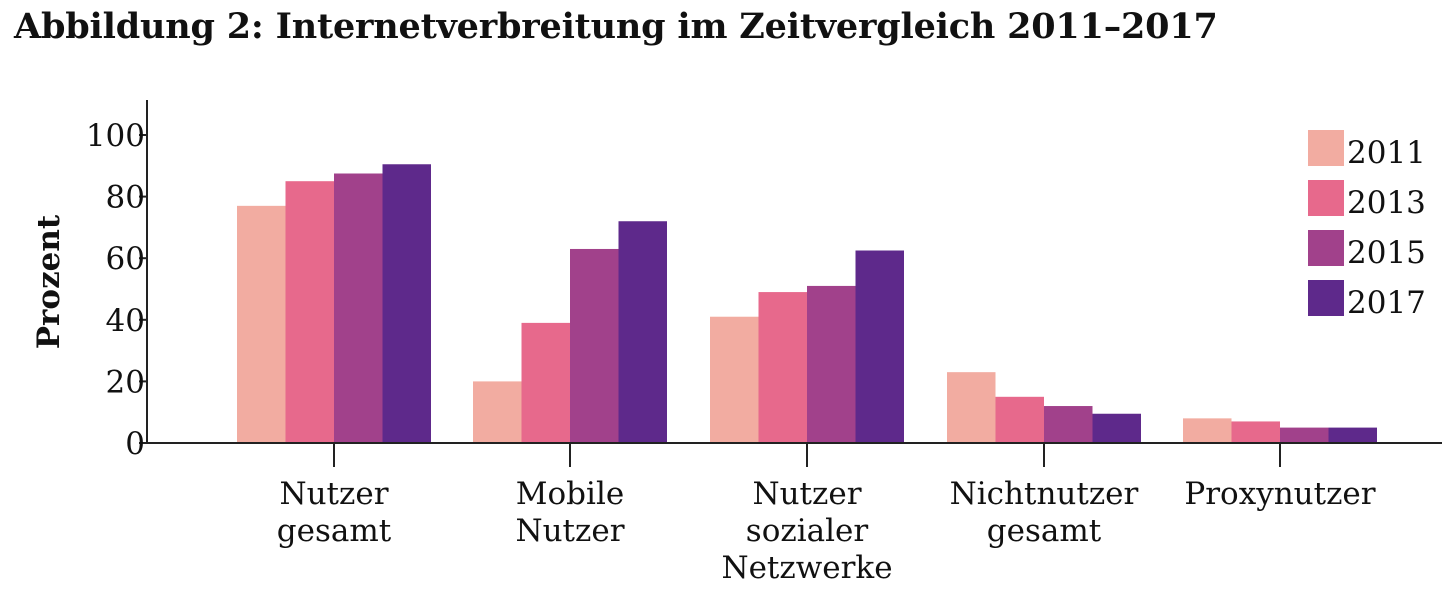  I want to click on y-tick-label: 100, so click(115, 136).